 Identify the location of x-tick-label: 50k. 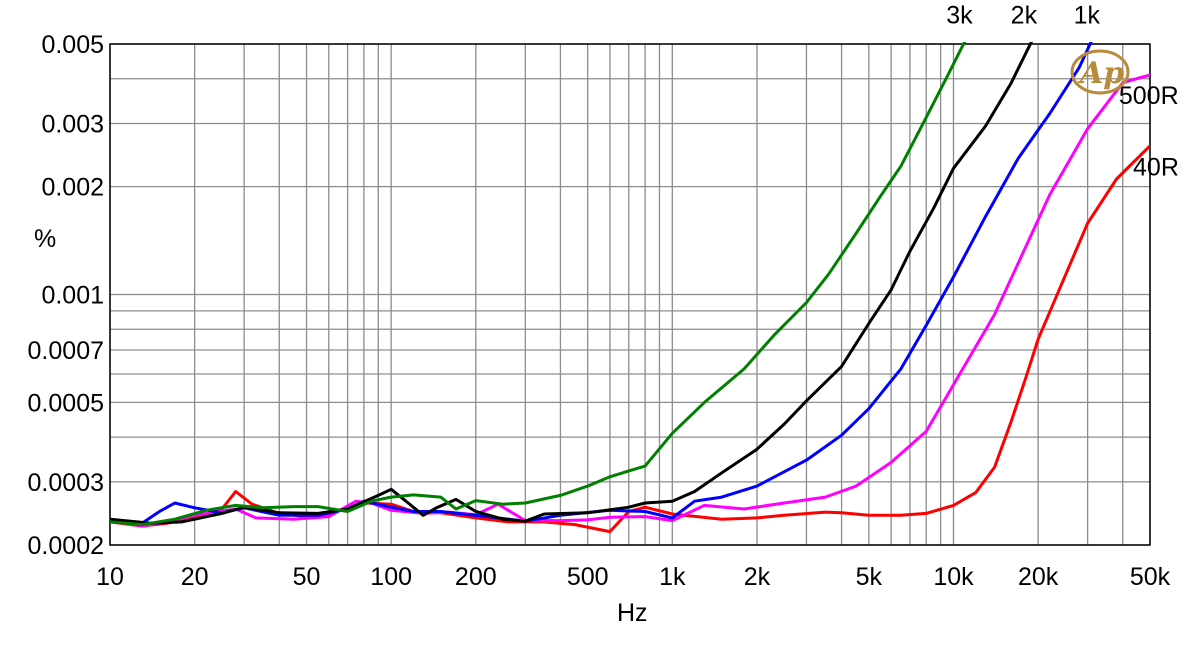
(1150, 577).